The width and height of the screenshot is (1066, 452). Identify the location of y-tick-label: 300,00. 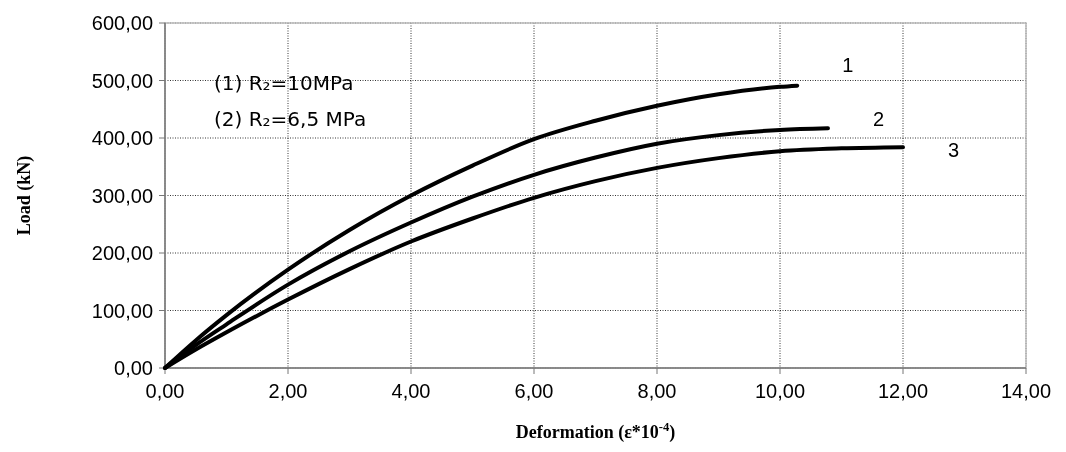
(122, 195).